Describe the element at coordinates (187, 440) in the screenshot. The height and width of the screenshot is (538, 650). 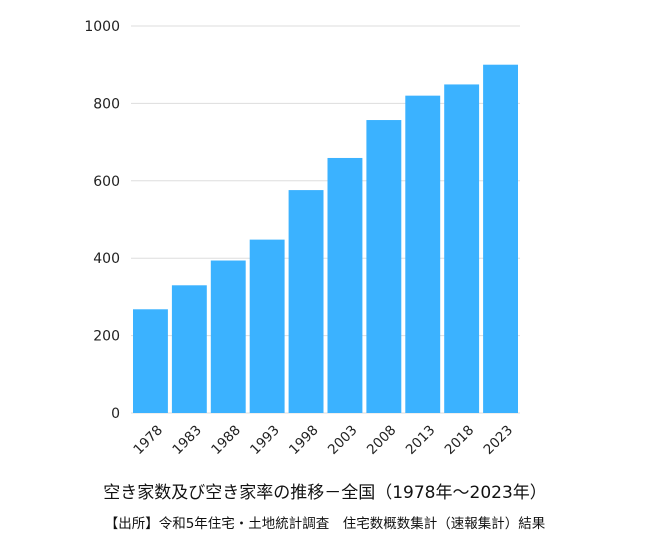
I see `x-tick-label: 1983` at that location.